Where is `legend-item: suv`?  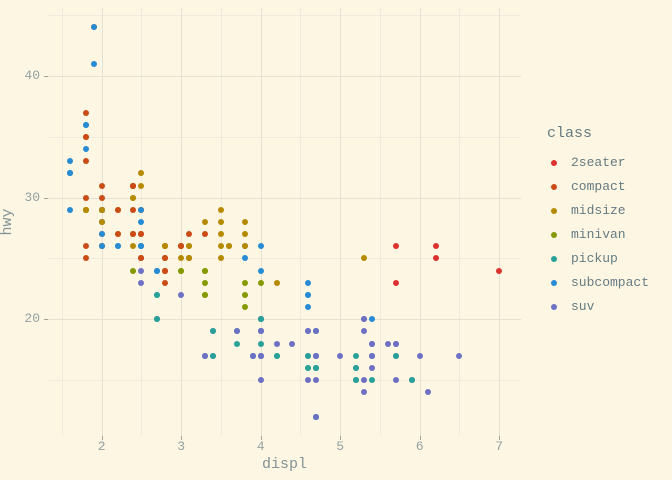
legend-item: suv is located at coordinates (597, 307).